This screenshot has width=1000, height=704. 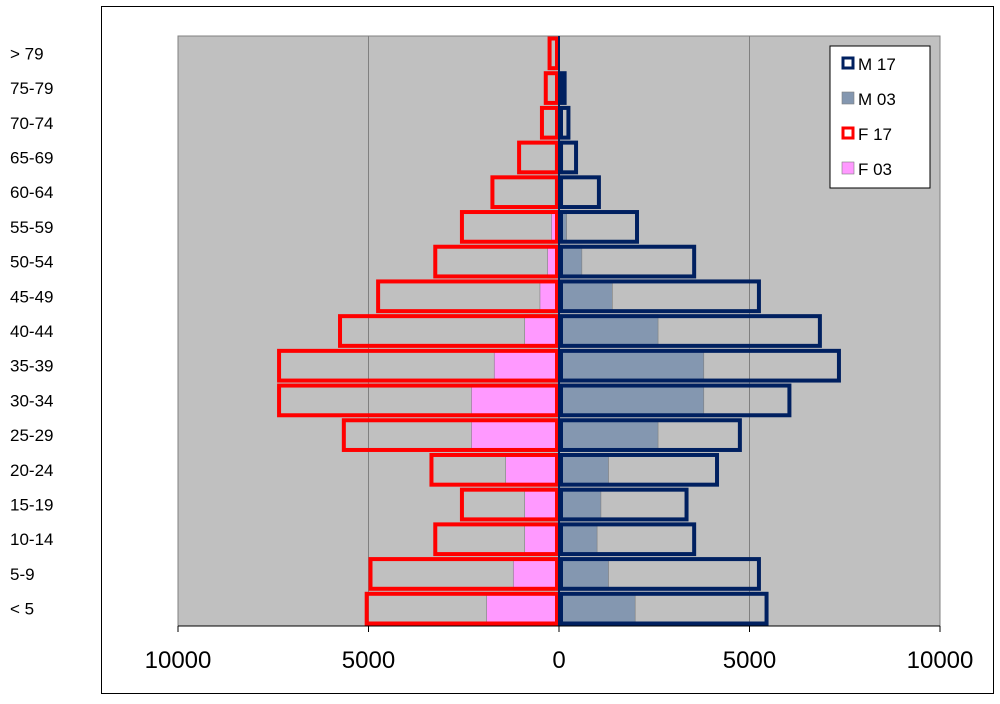 I want to click on x-tick-label-1: 5000, so click(x=368, y=660).